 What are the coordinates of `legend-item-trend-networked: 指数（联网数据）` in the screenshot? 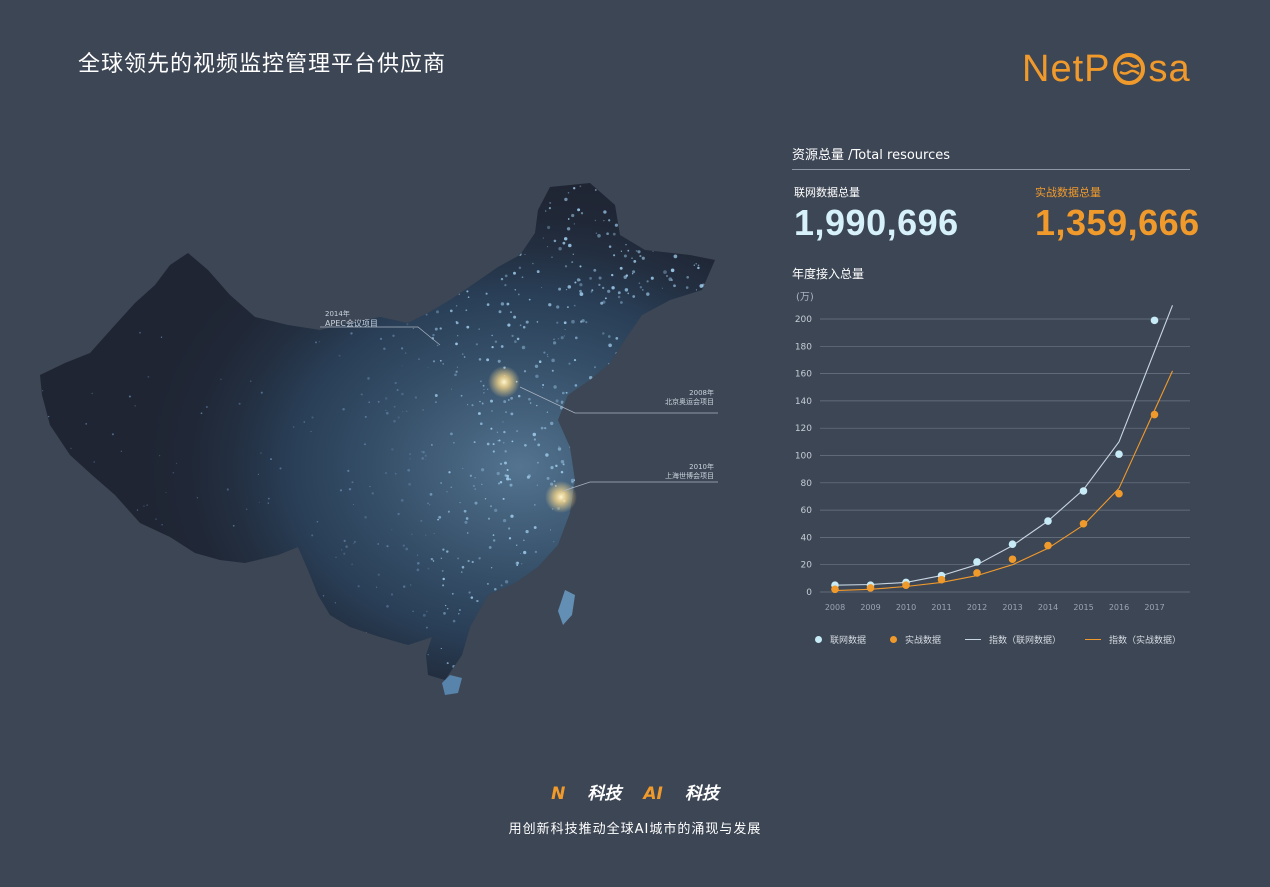 It's located at (1013, 639).